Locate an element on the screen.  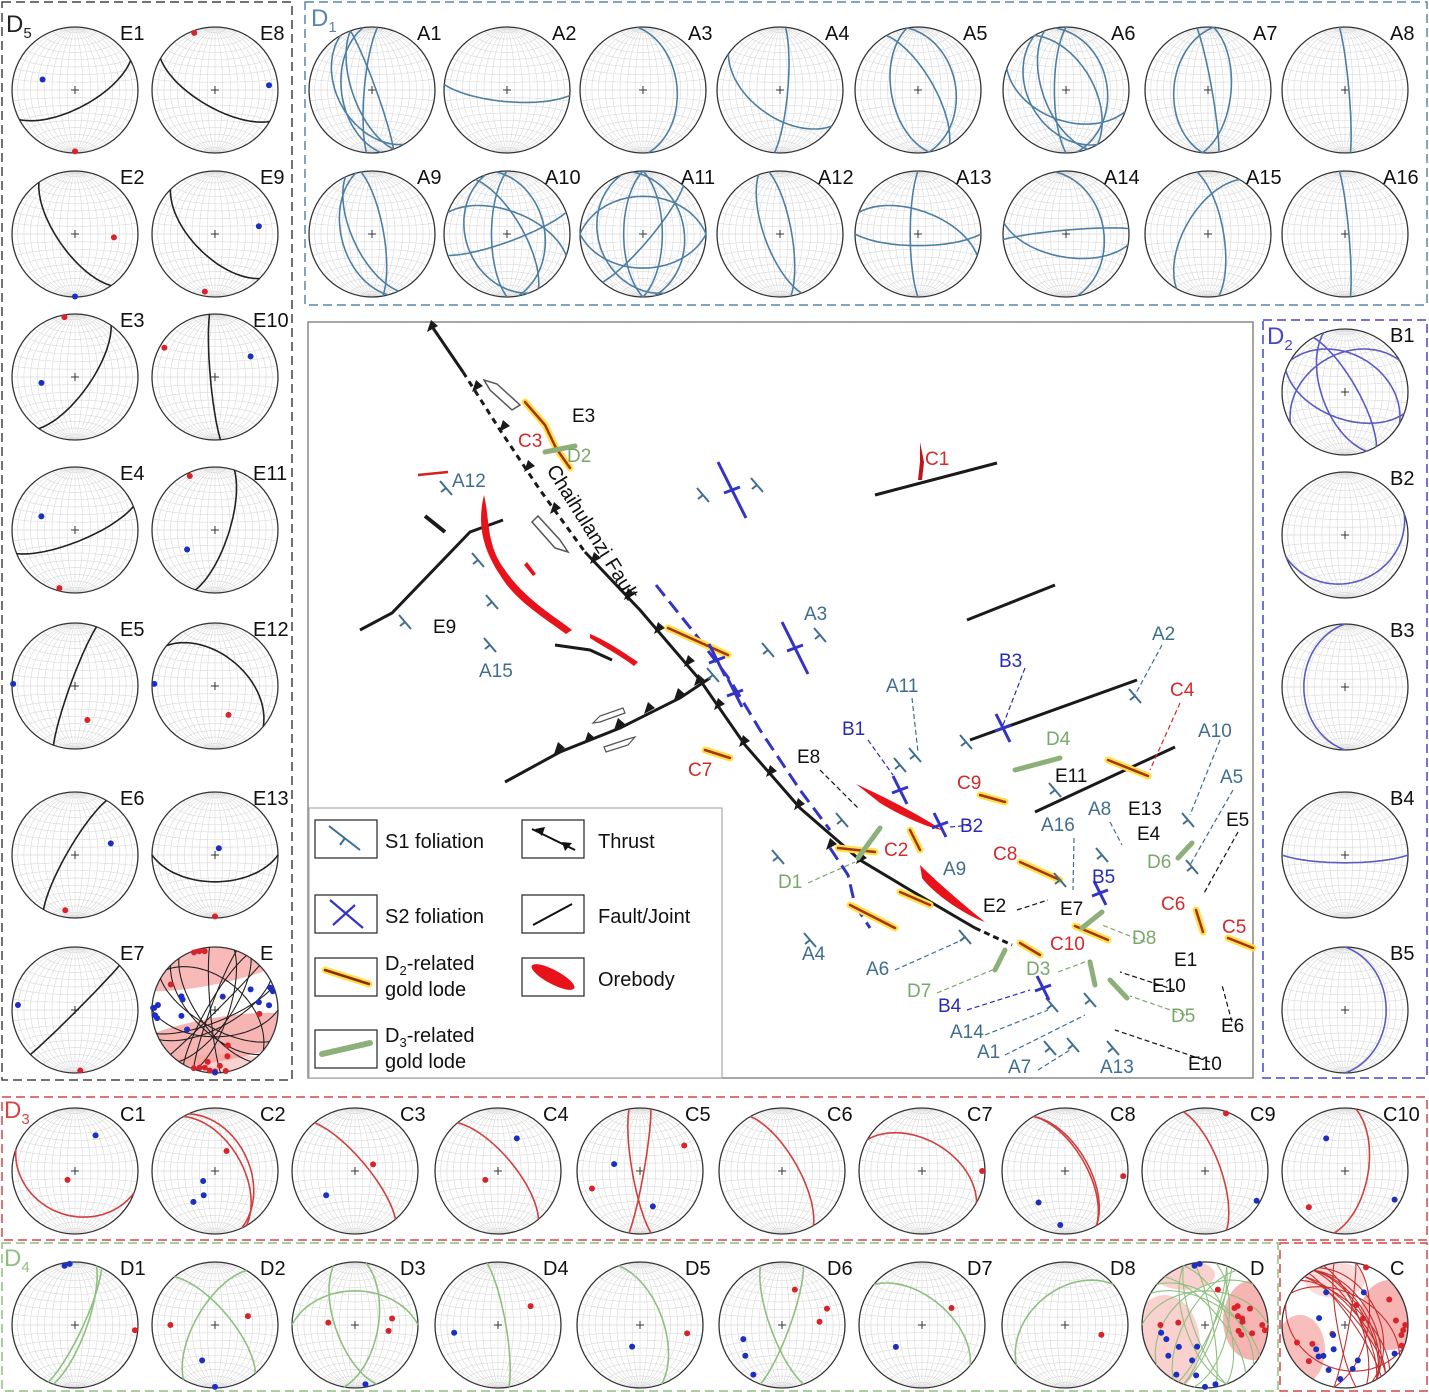
net-label: C10 is located at coordinates (1401, 1115).